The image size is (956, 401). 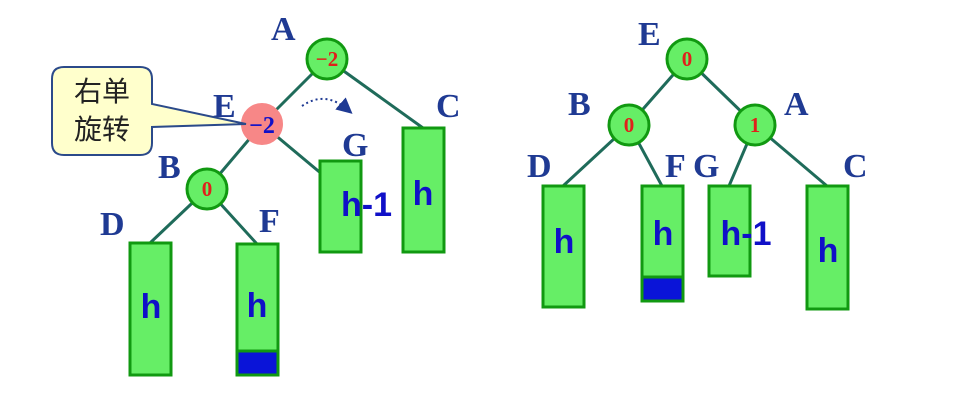 I want to click on node-e-balance: −2, so click(x=262, y=126).